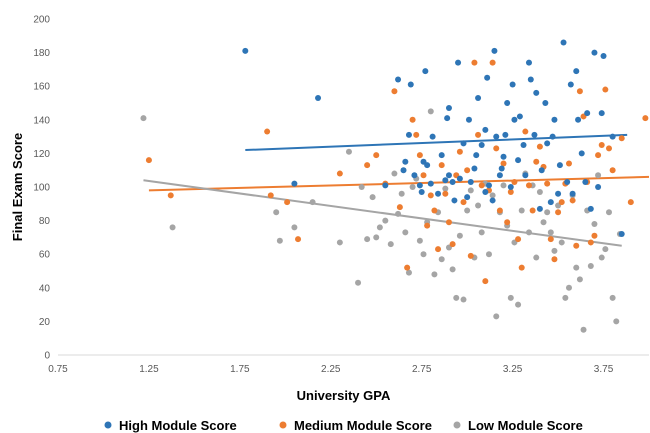  Describe the element at coordinates (149, 369) in the screenshot. I see `x-tick-label: 1.25` at that location.